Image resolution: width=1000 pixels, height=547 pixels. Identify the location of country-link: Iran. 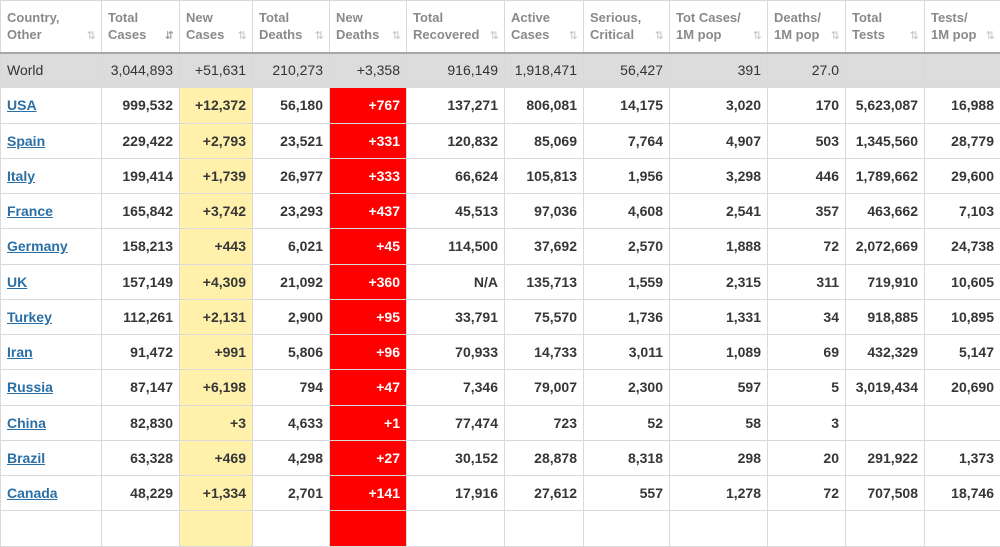
(20, 352).